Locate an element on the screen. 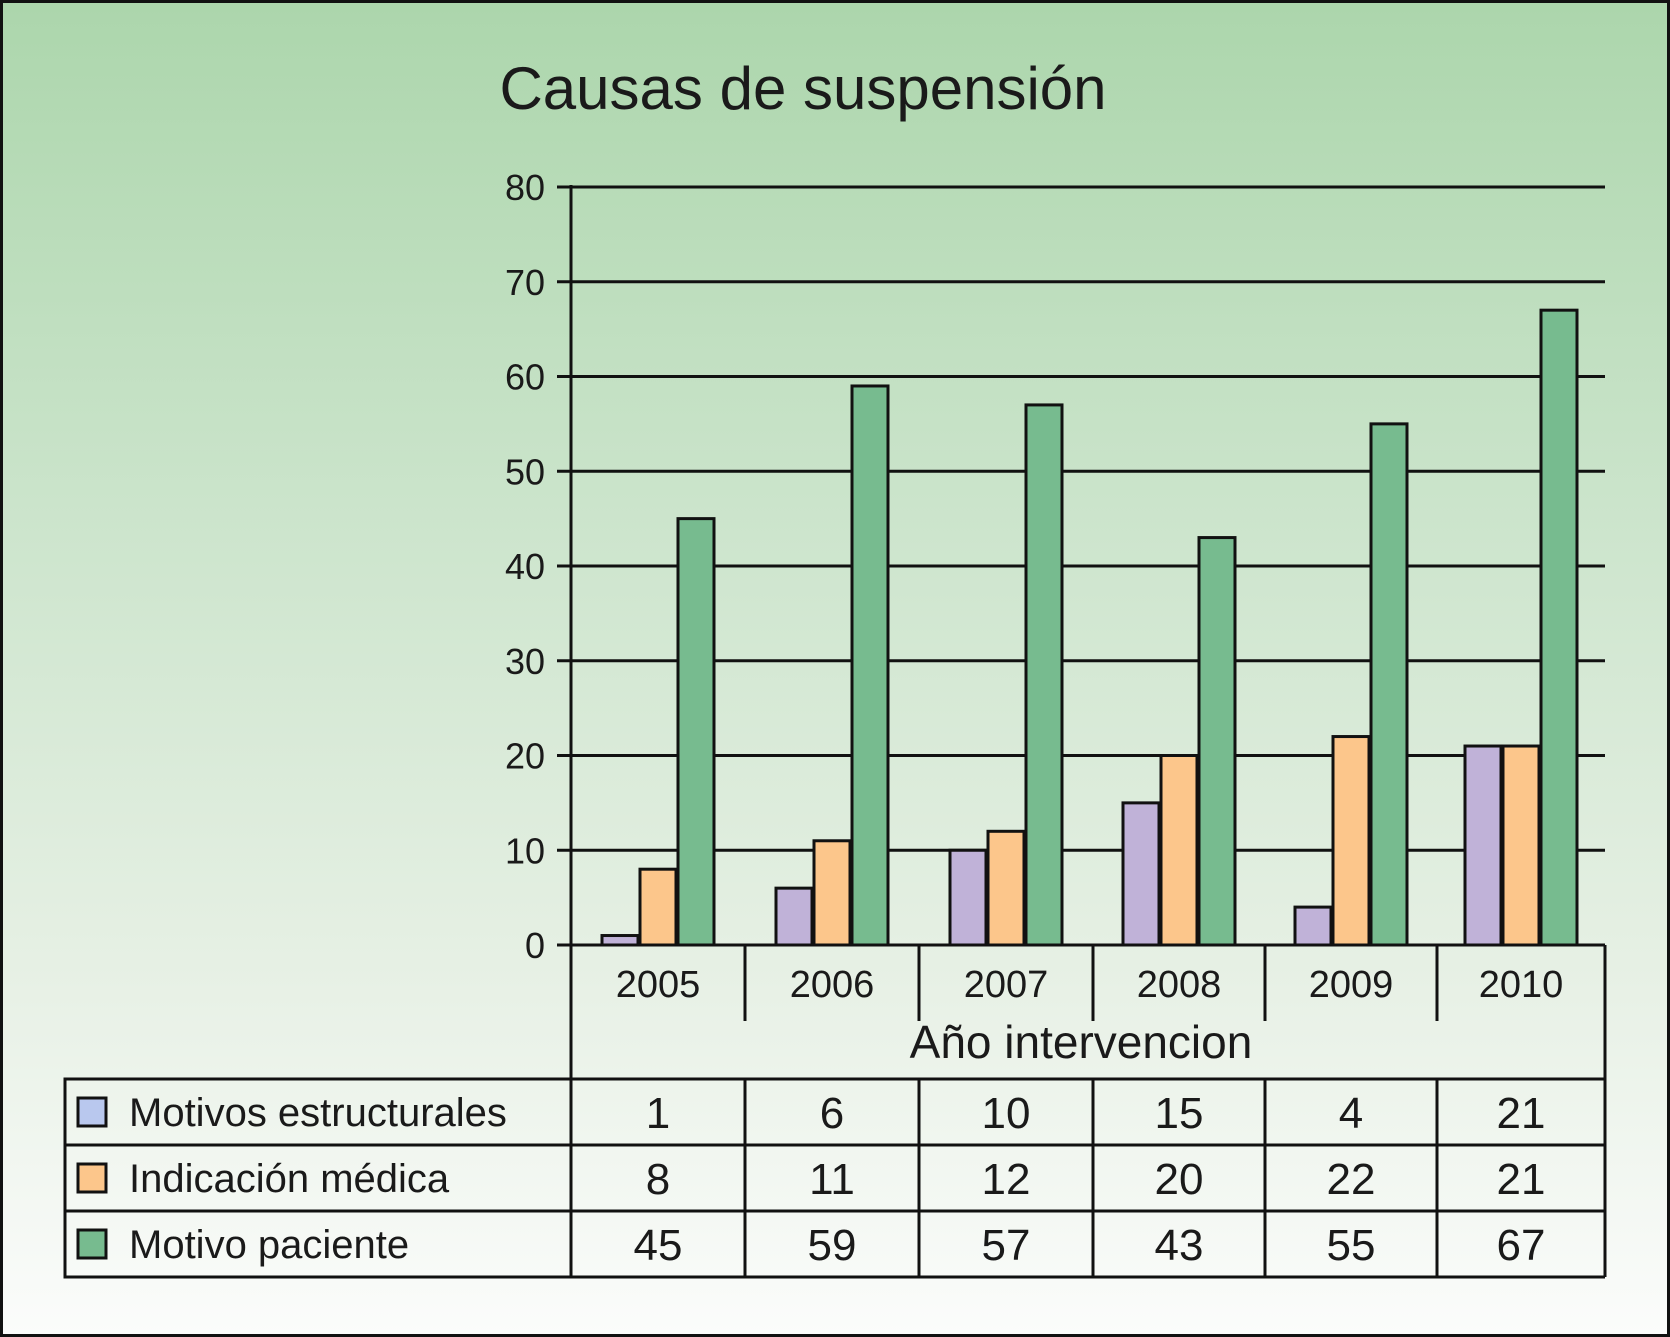  table-cell-value: 12 is located at coordinates (1006, 1179).